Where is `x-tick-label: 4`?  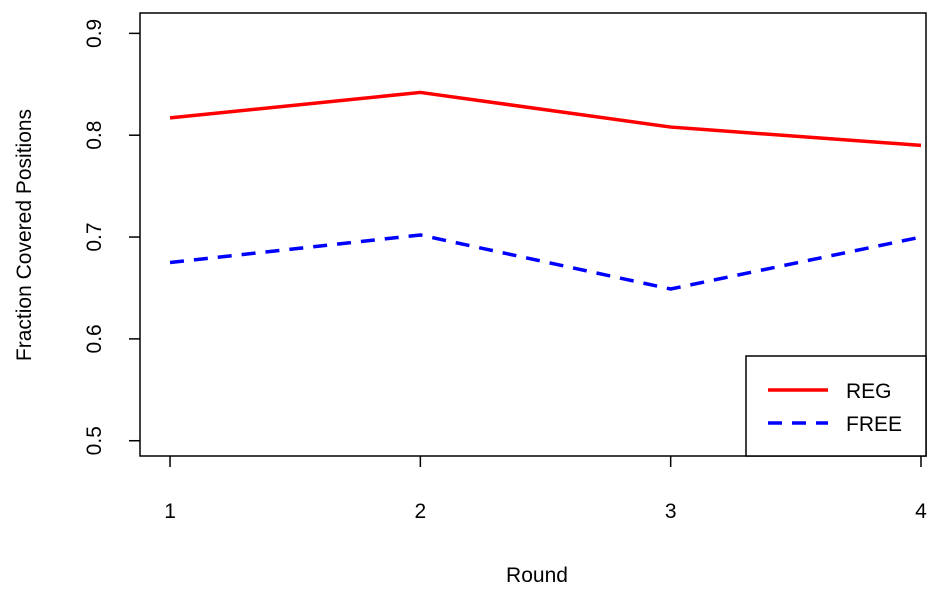 x-tick-label: 4 is located at coordinates (921, 511).